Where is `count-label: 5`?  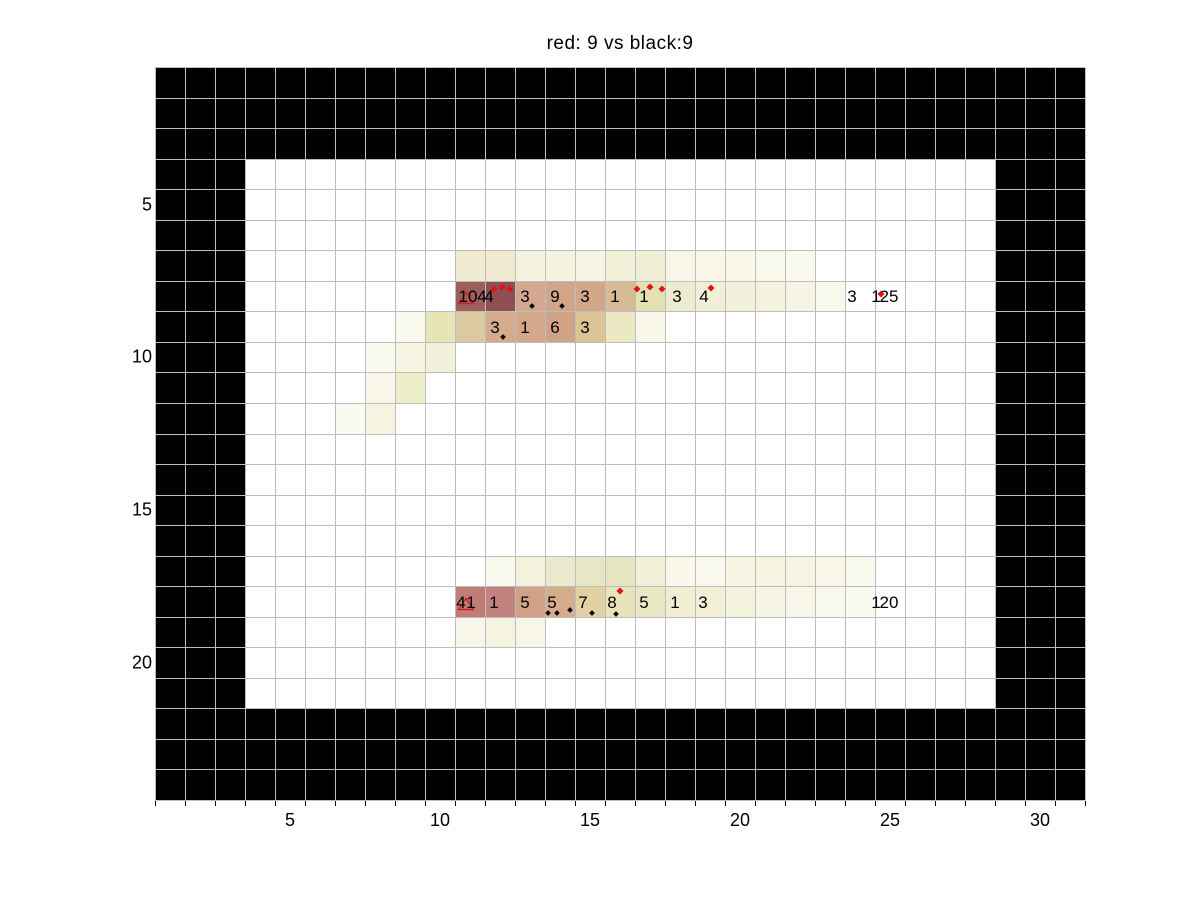
count-label: 5 is located at coordinates (525, 602).